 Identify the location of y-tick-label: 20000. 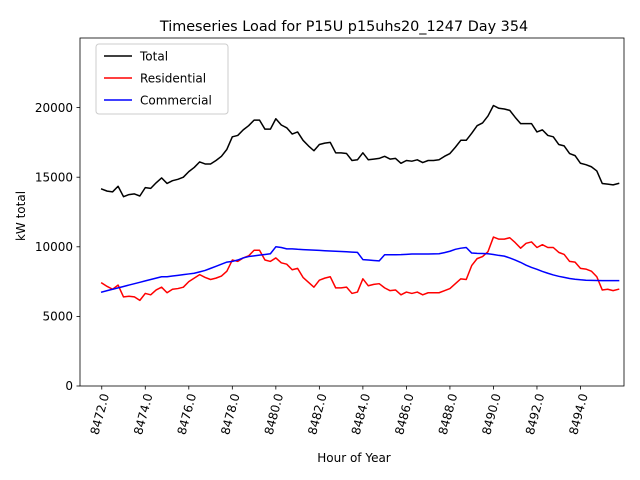
(54, 108).